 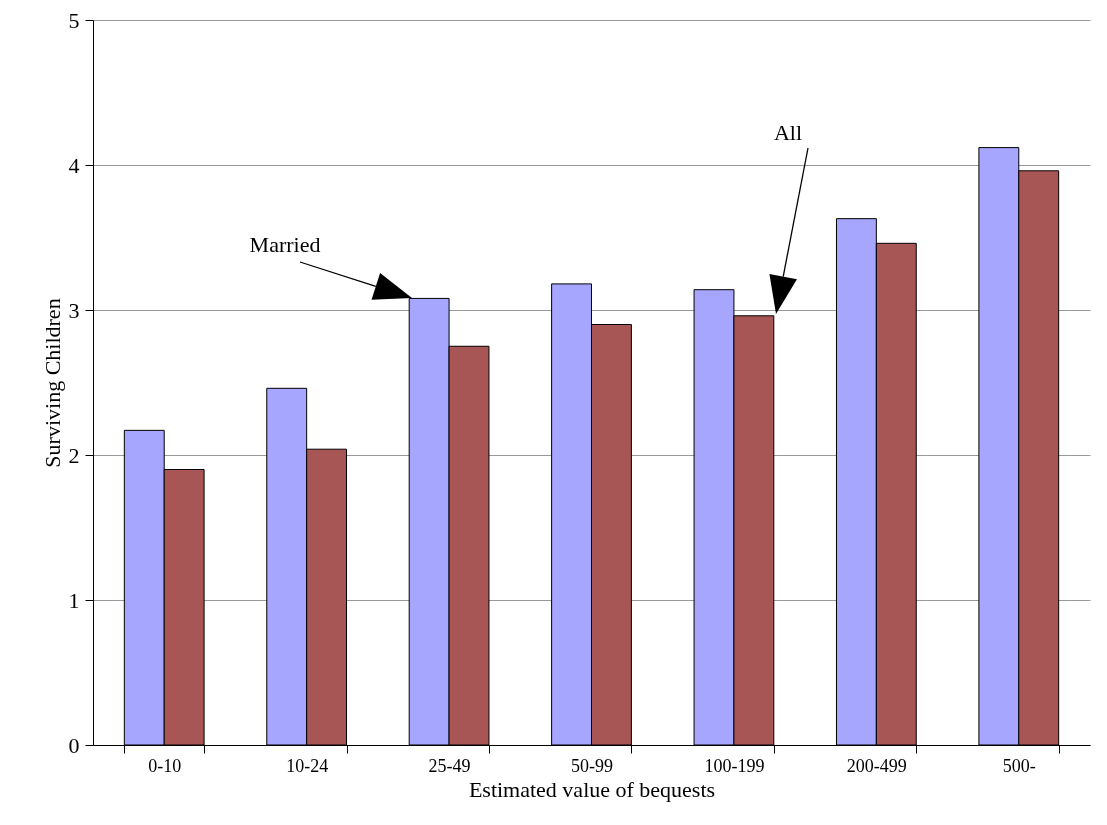 I want to click on y-tick-label: 4, so click(x=74, y=165).